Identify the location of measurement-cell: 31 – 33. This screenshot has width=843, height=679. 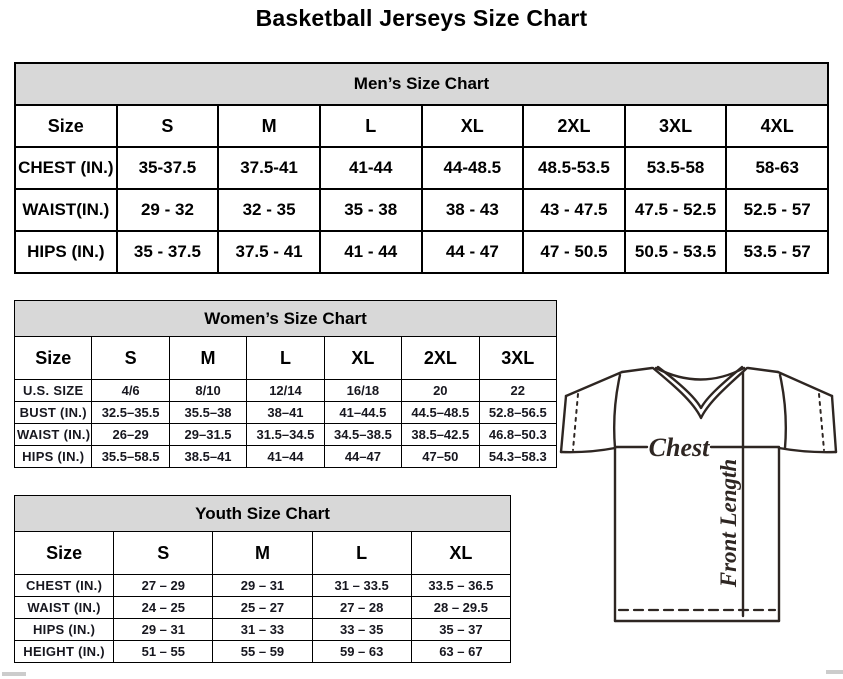
(262, 629).